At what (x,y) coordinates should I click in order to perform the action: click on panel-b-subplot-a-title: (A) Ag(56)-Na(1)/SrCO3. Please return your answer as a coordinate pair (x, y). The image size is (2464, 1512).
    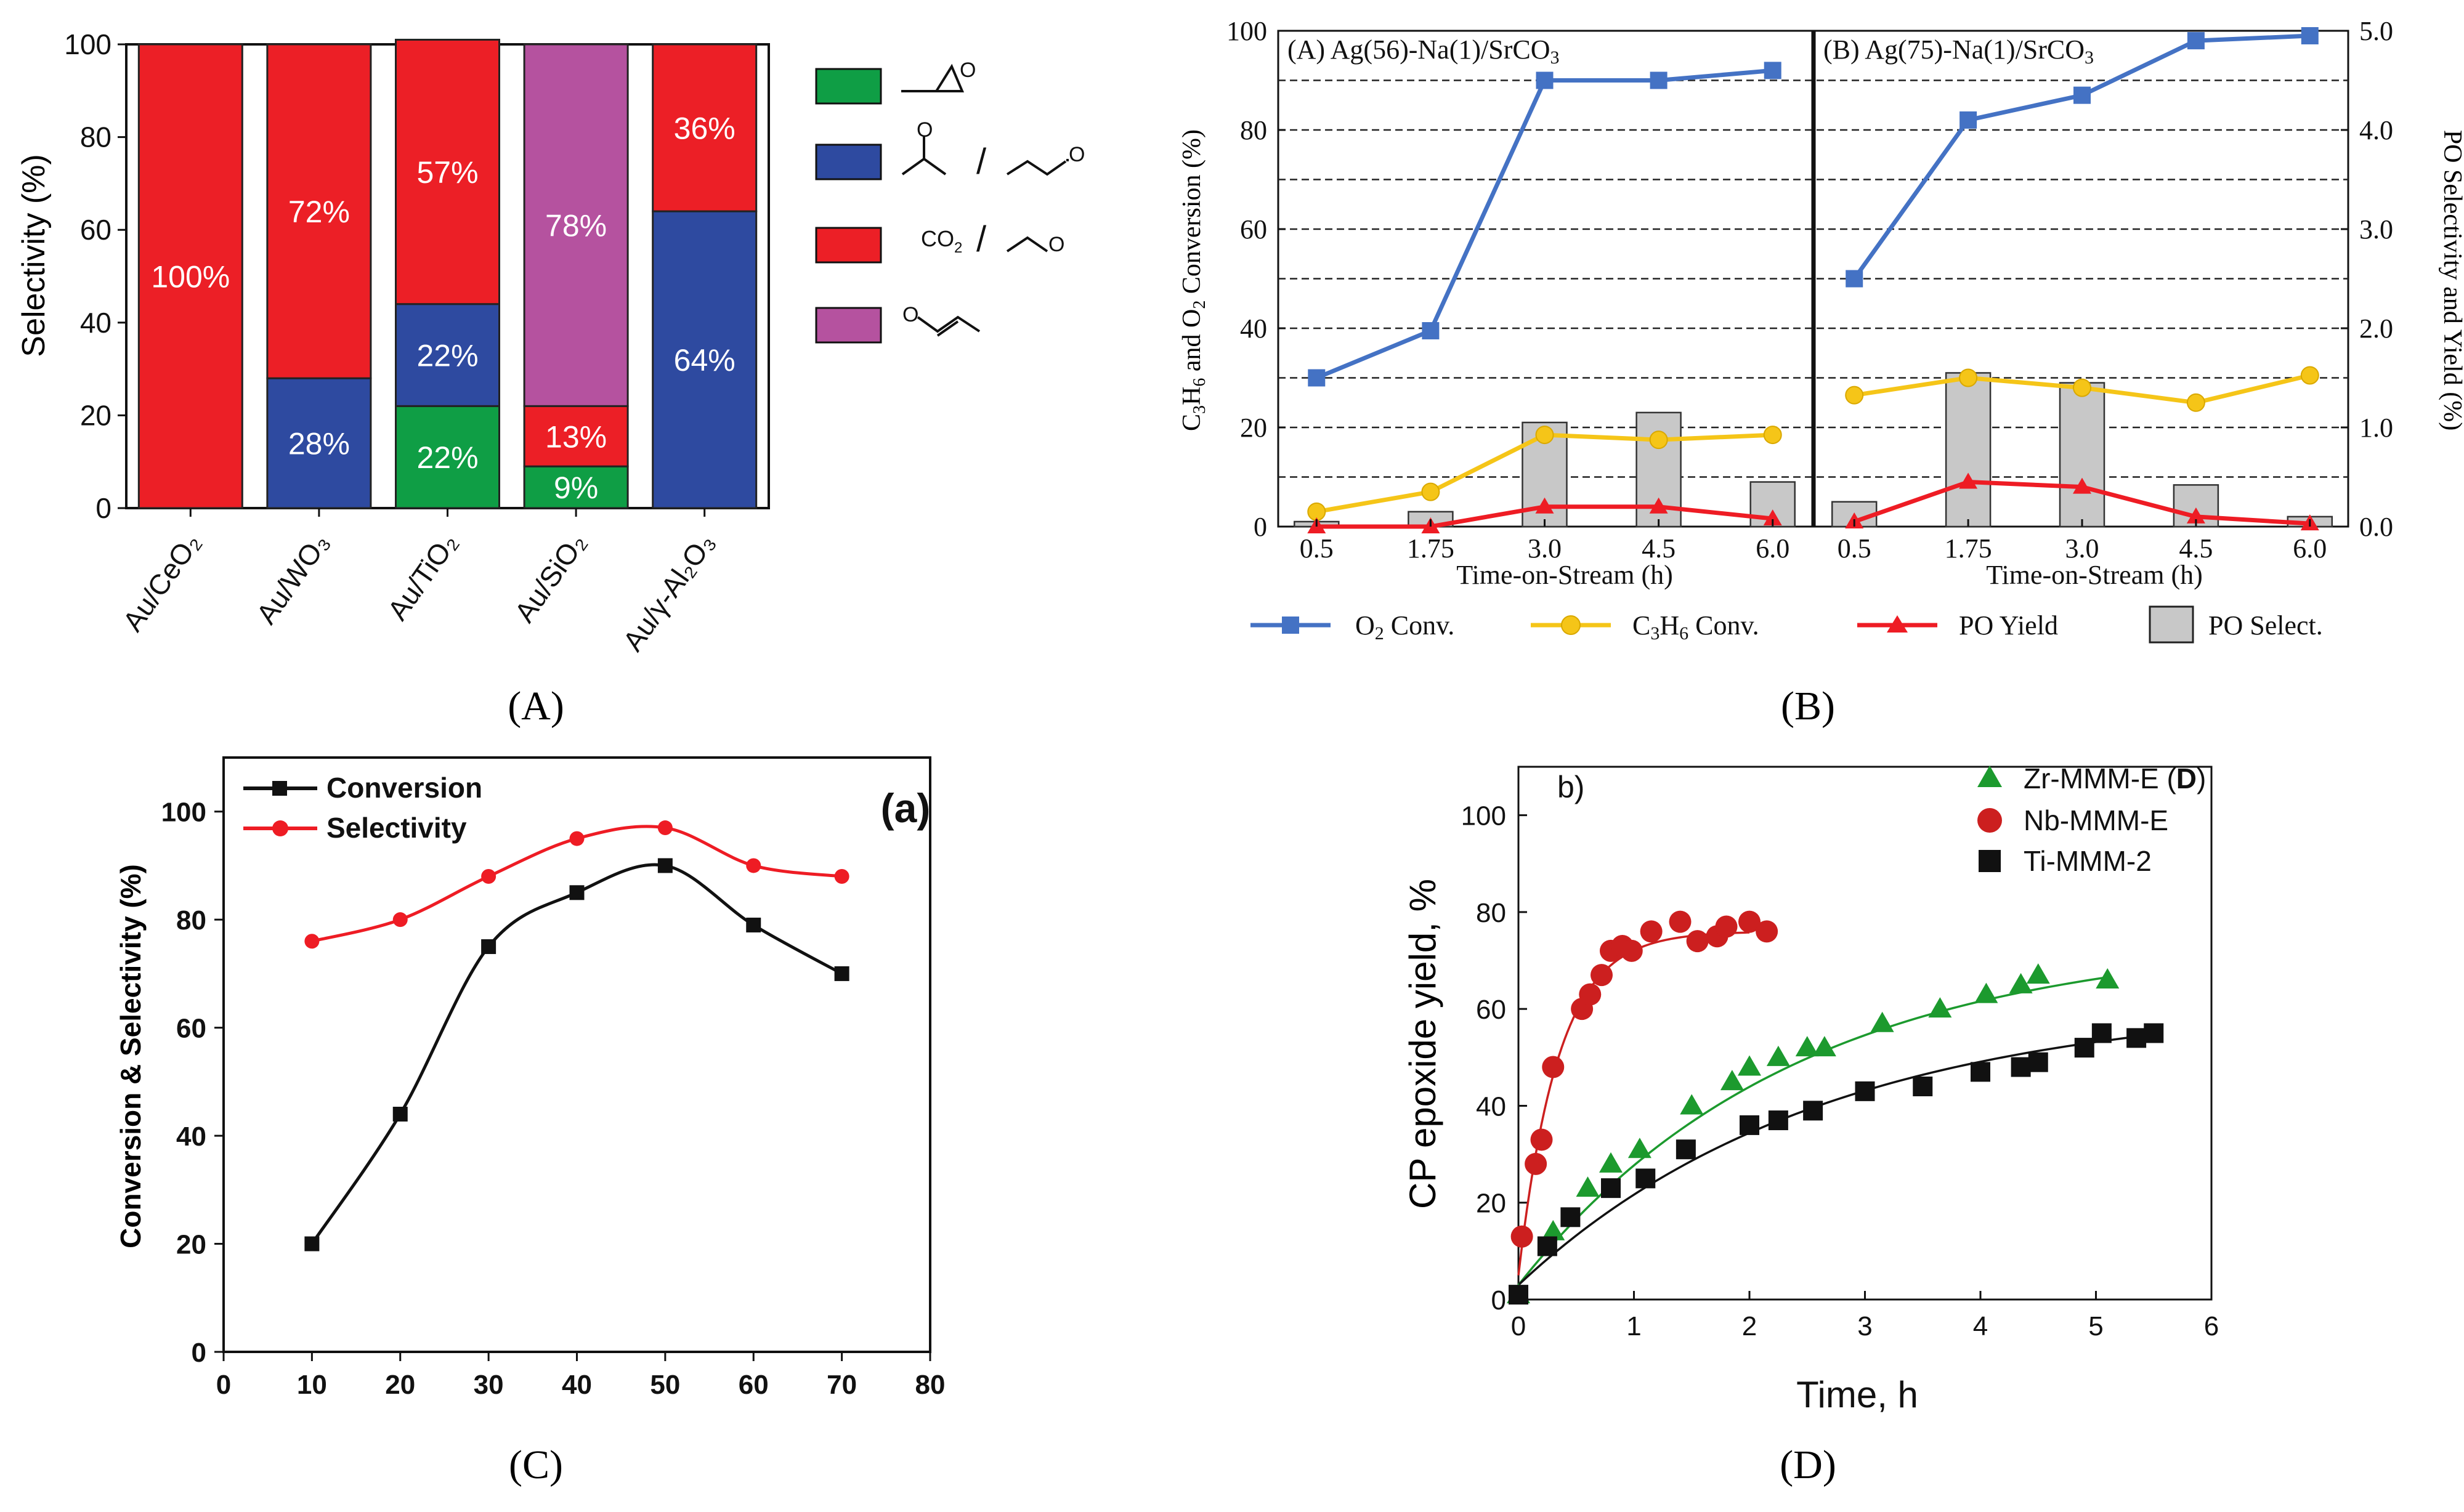
    Looking at the image, I should click on (1423, 51).